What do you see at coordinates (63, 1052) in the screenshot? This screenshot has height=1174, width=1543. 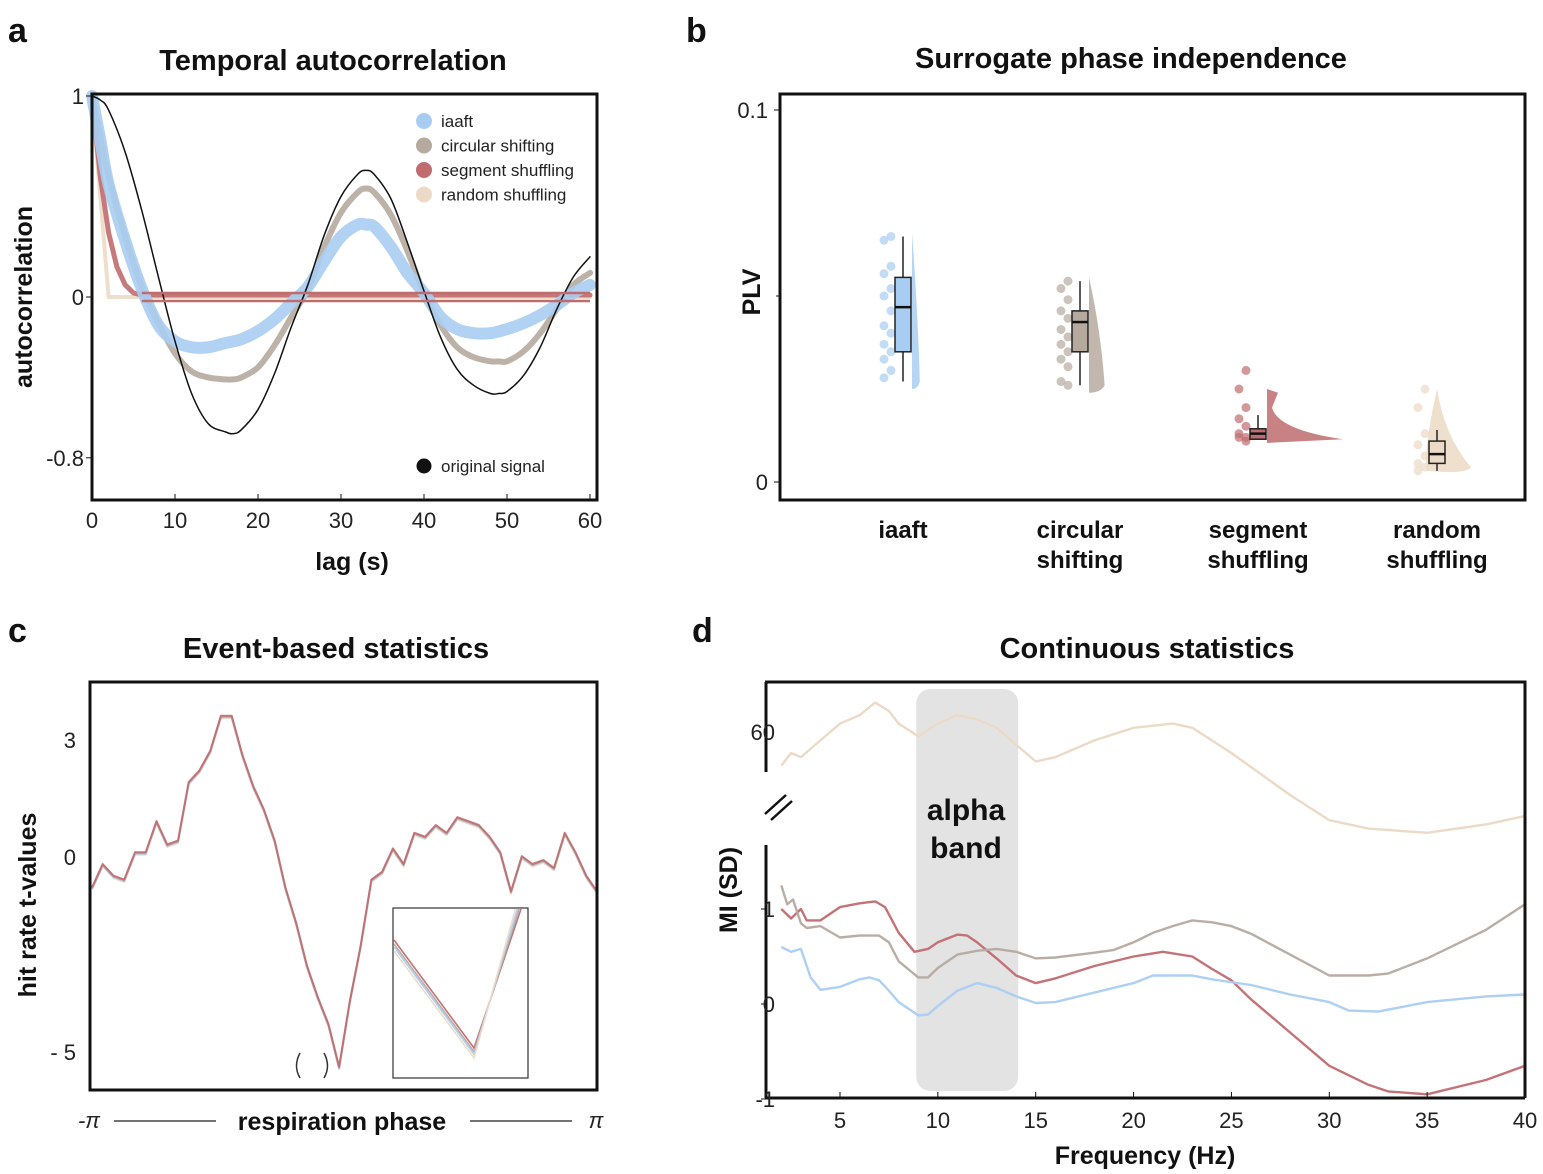 I see `y-tick-label: - 5` at bounding box center [63, 1052].